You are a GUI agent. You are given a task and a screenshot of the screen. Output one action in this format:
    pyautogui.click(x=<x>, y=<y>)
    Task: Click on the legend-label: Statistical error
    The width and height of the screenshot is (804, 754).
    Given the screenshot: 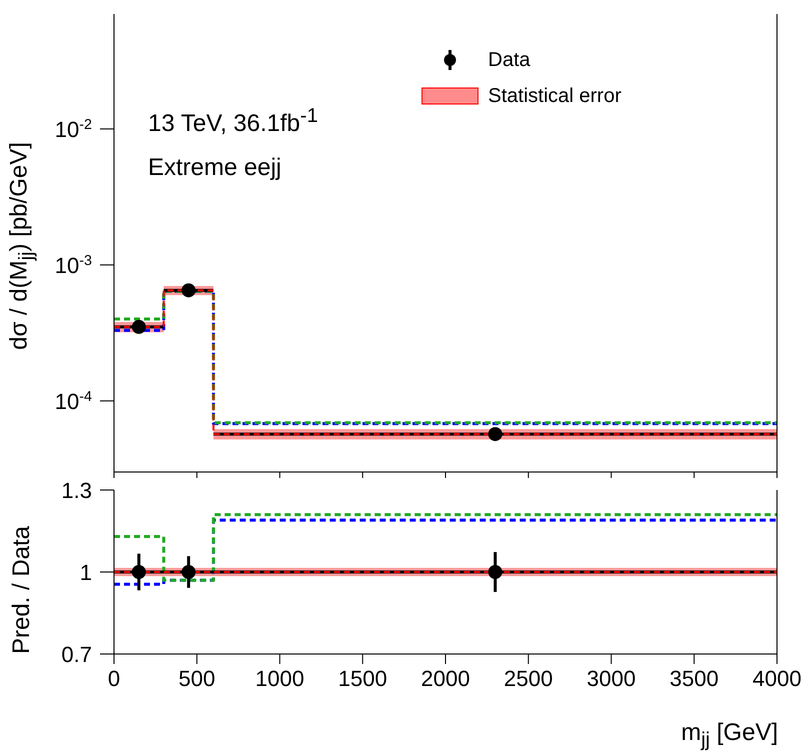 What is the action you would take?
    pyautogui.click(x=555, y=96)
    